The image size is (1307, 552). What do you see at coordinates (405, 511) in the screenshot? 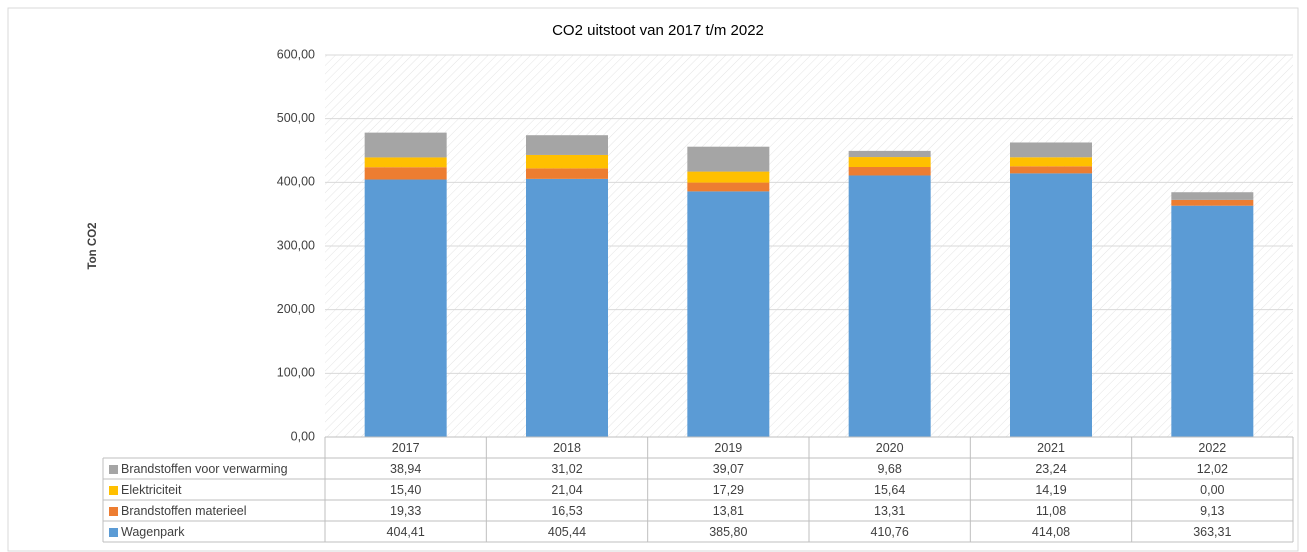
I see `table-value: 19,33` at bounding box center [405, 511].